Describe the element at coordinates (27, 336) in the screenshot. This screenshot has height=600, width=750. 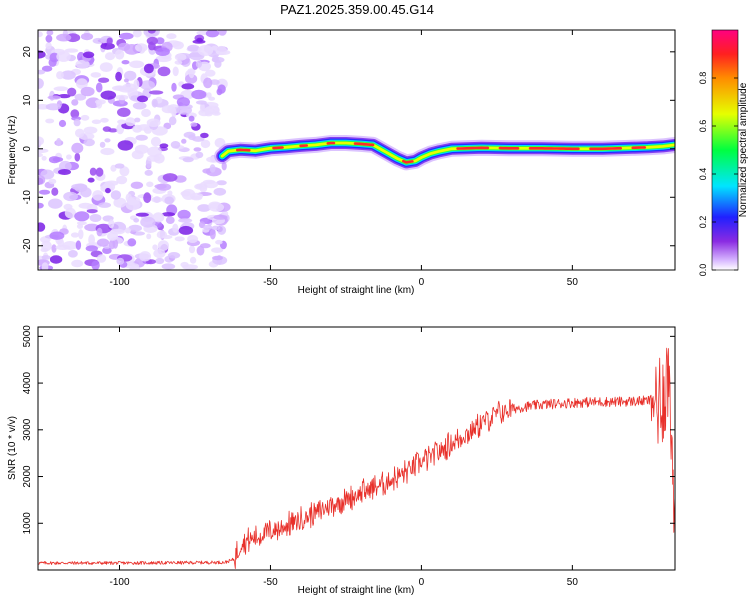
I see `snr-y-tick-label: 5000` at that location.